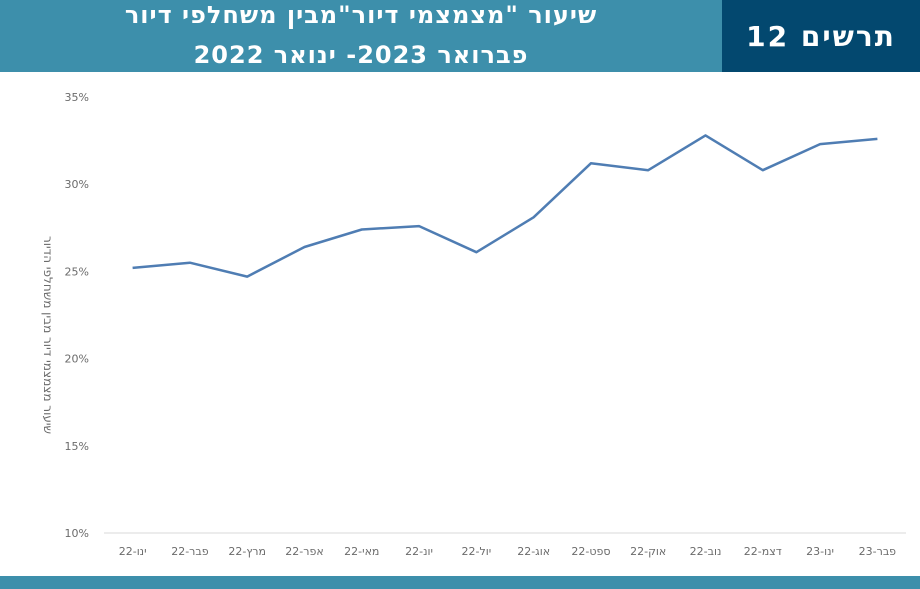 The height and width of the screenshot is (589, 920). I want to click on y-tick-label: 25%, so click(77, 271).